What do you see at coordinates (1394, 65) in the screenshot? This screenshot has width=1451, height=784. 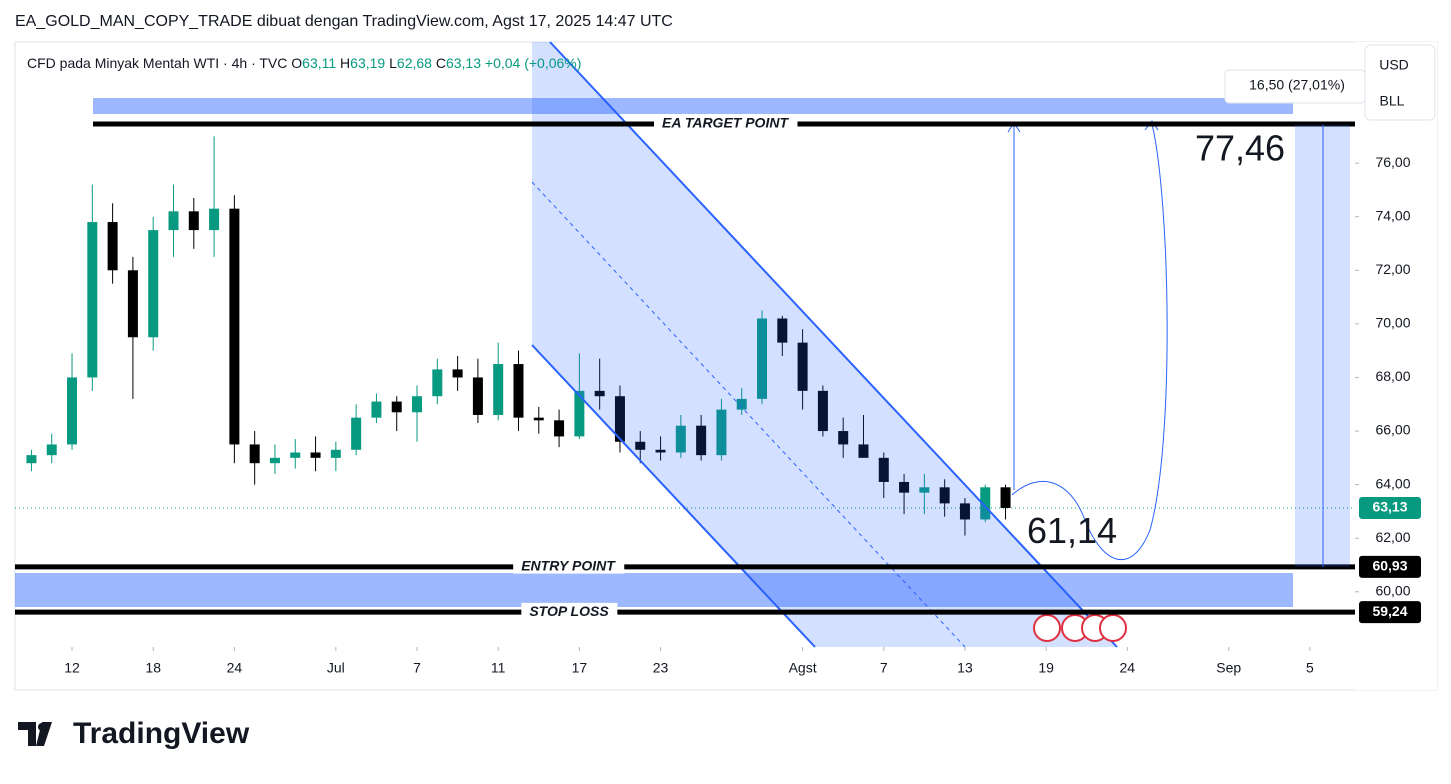 I see `currency: USD` at bounding box center [1394, 65].